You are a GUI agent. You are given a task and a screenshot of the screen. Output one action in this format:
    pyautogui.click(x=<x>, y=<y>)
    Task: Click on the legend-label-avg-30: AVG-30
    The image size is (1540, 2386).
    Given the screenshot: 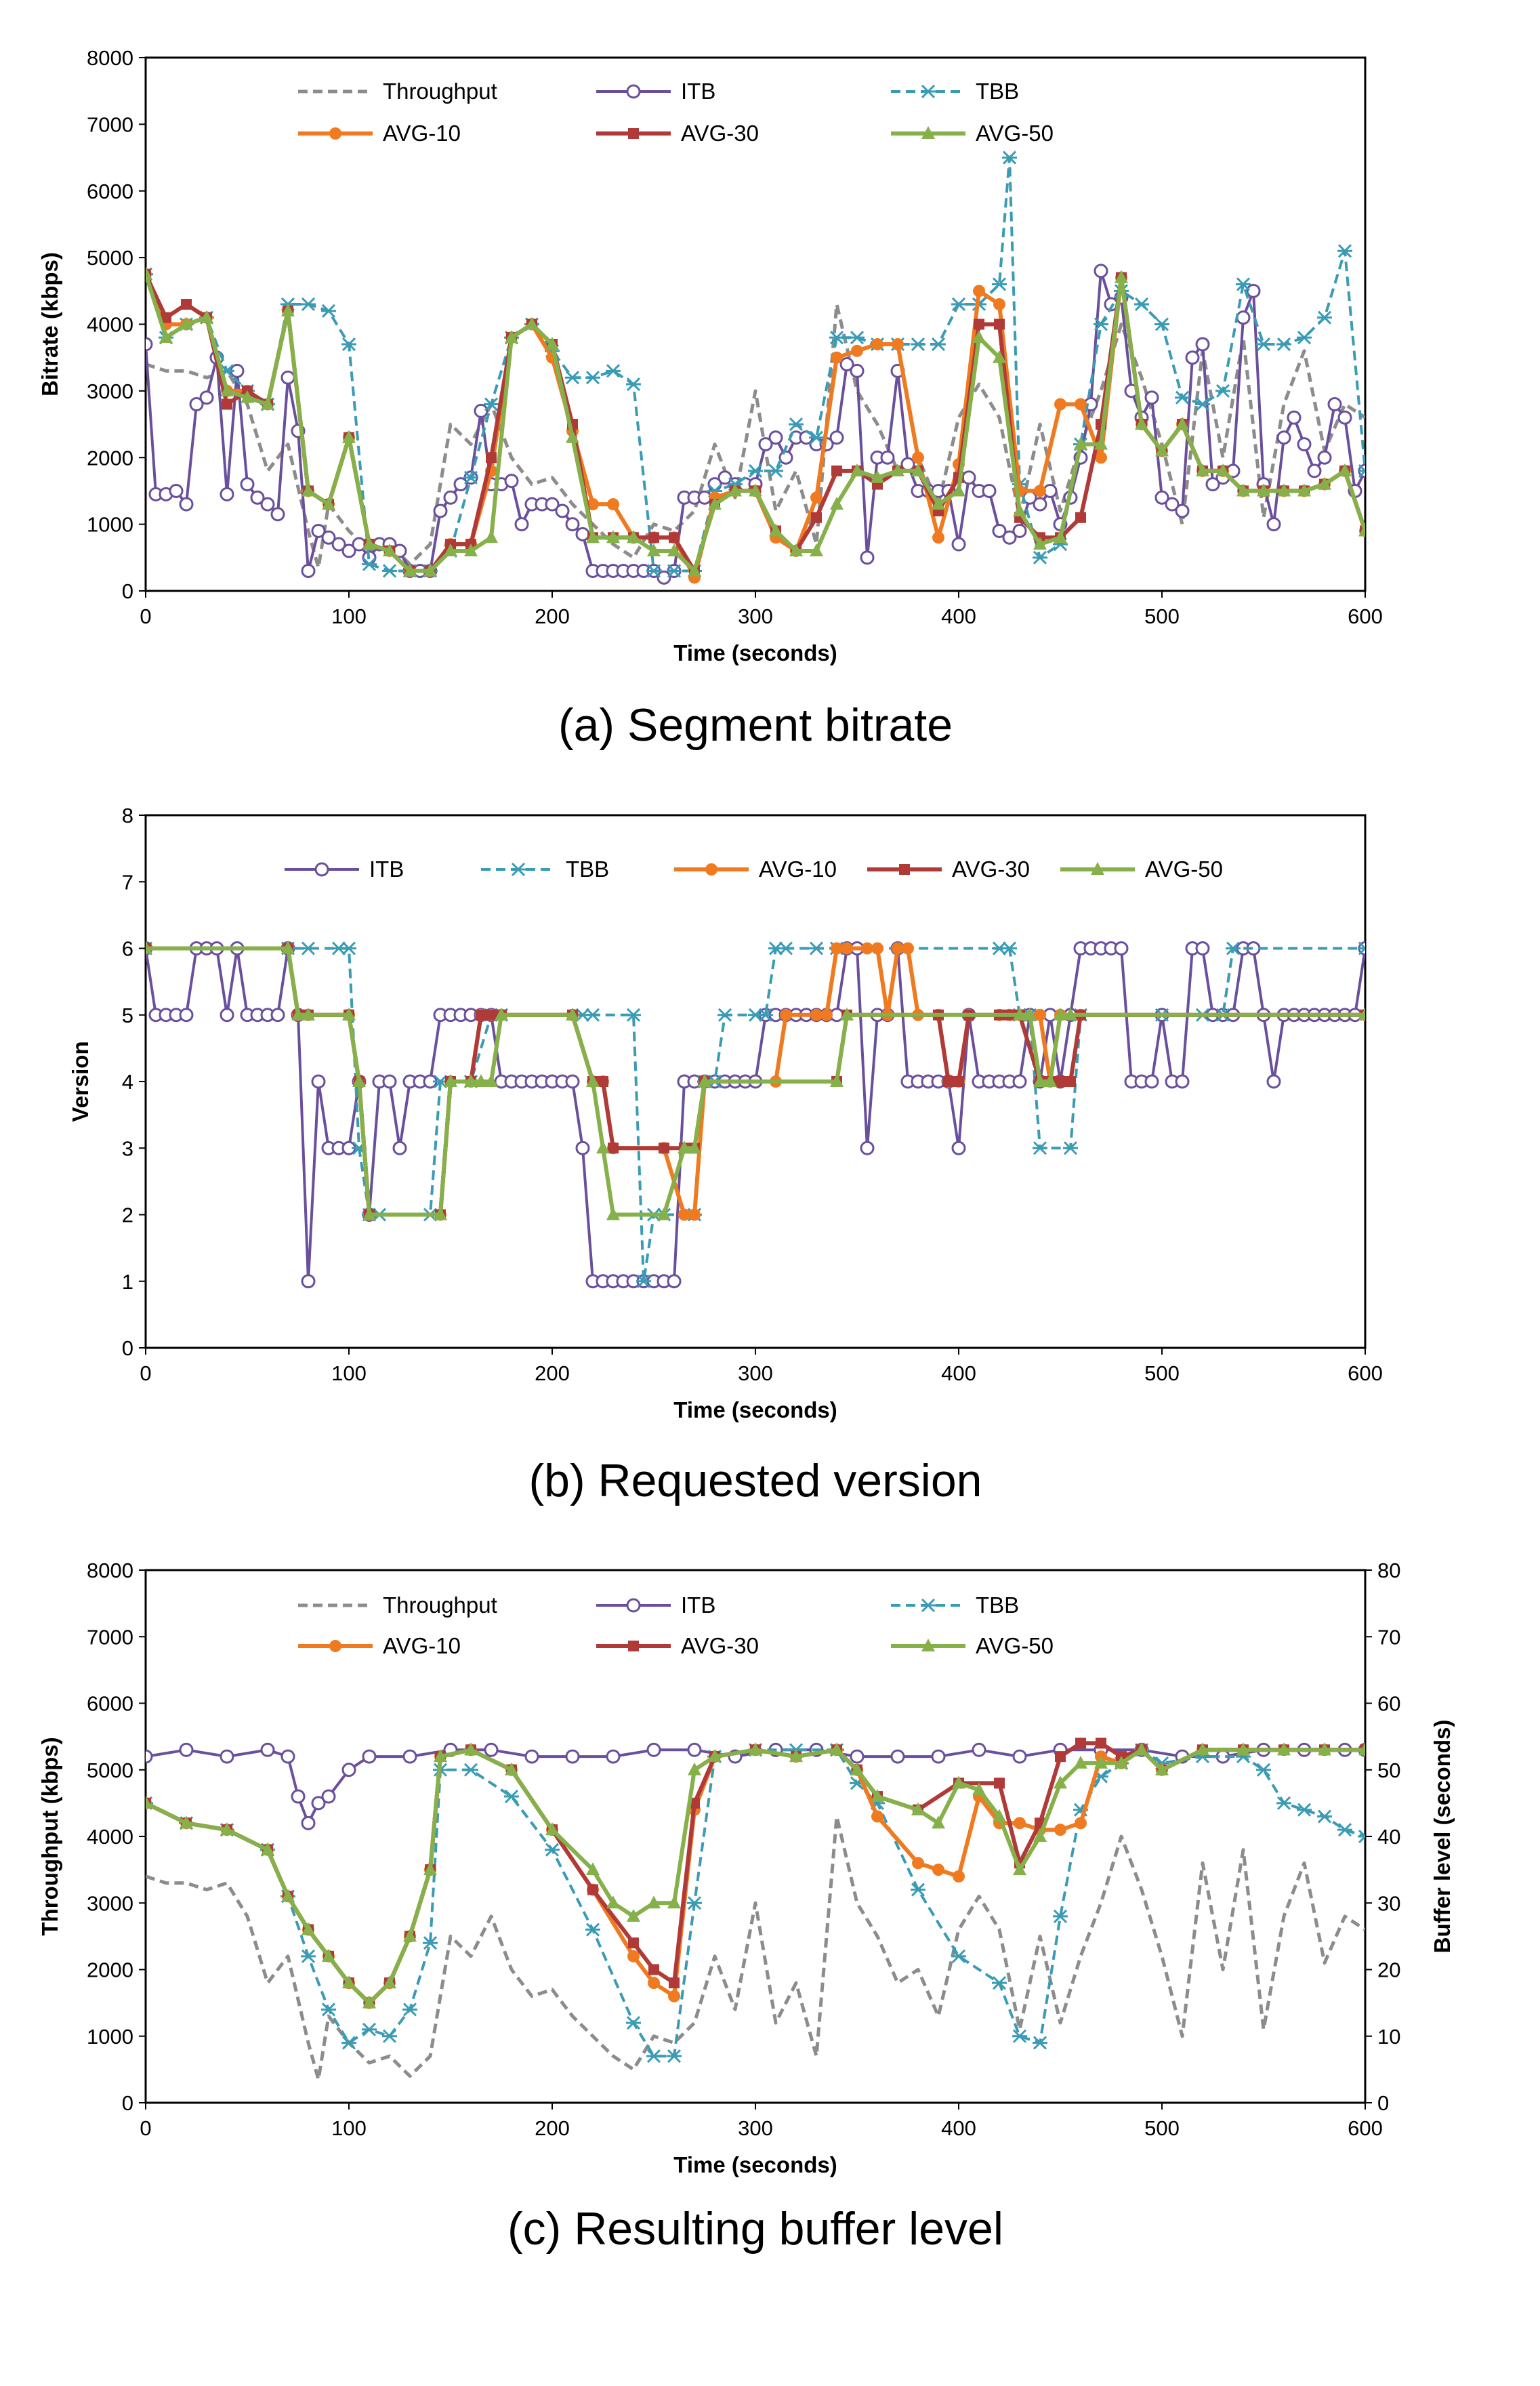 What is the action you would take?
    pyautogui.click(x=720, y=133)
    